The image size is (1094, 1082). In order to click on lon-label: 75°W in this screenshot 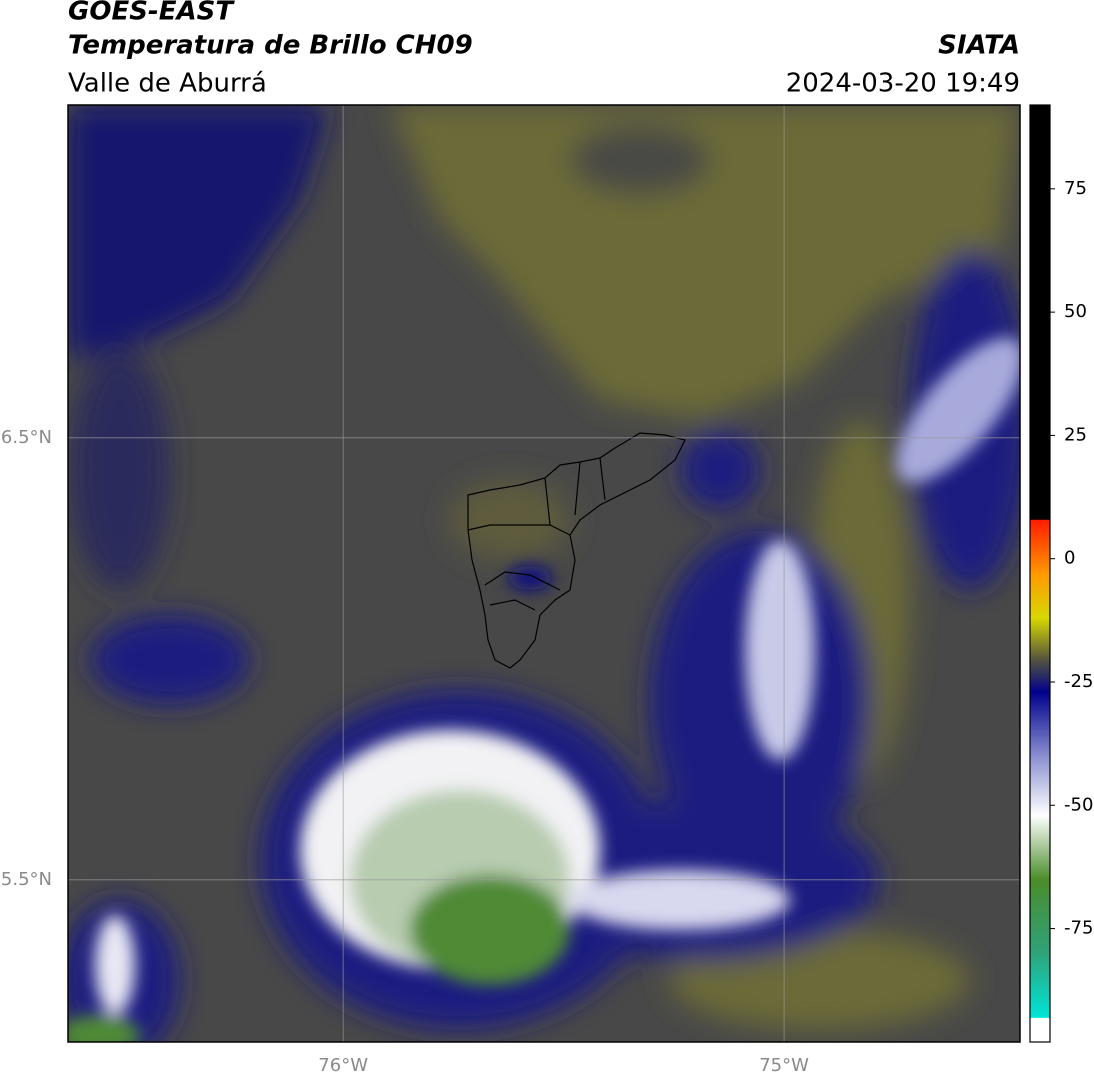, I will do `click(784, 1065)`.